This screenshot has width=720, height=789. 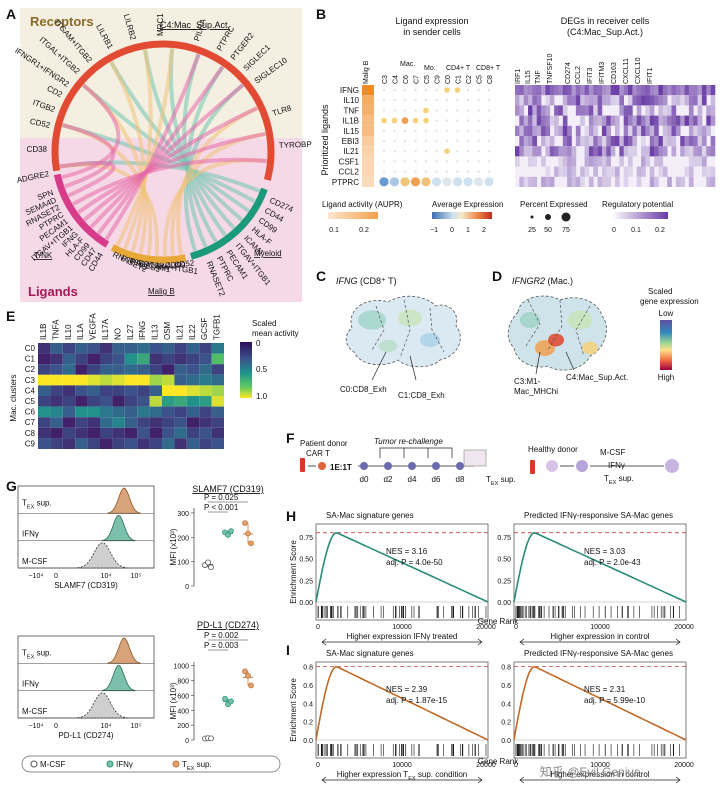 I want to click on panelB-cluster-label: C6, so click(x=406, y=79).